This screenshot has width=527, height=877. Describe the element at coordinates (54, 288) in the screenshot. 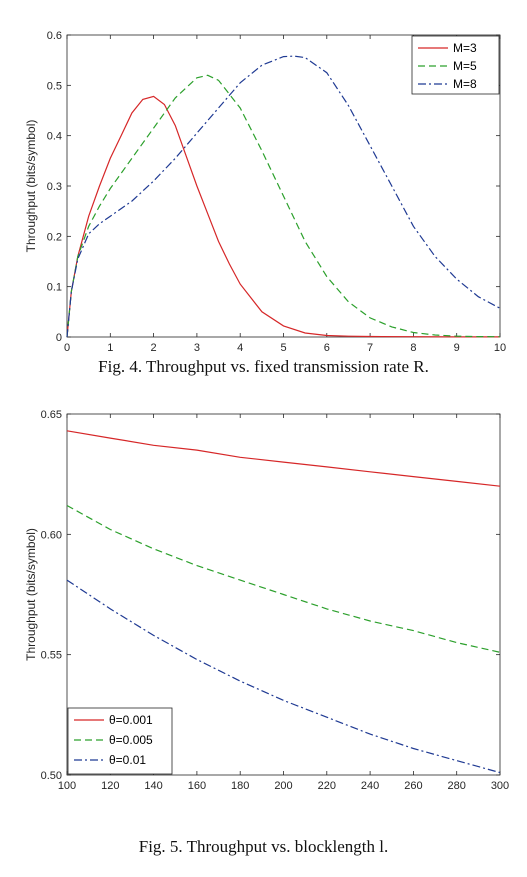

I see `y-tick-label: 0.1` at that location.